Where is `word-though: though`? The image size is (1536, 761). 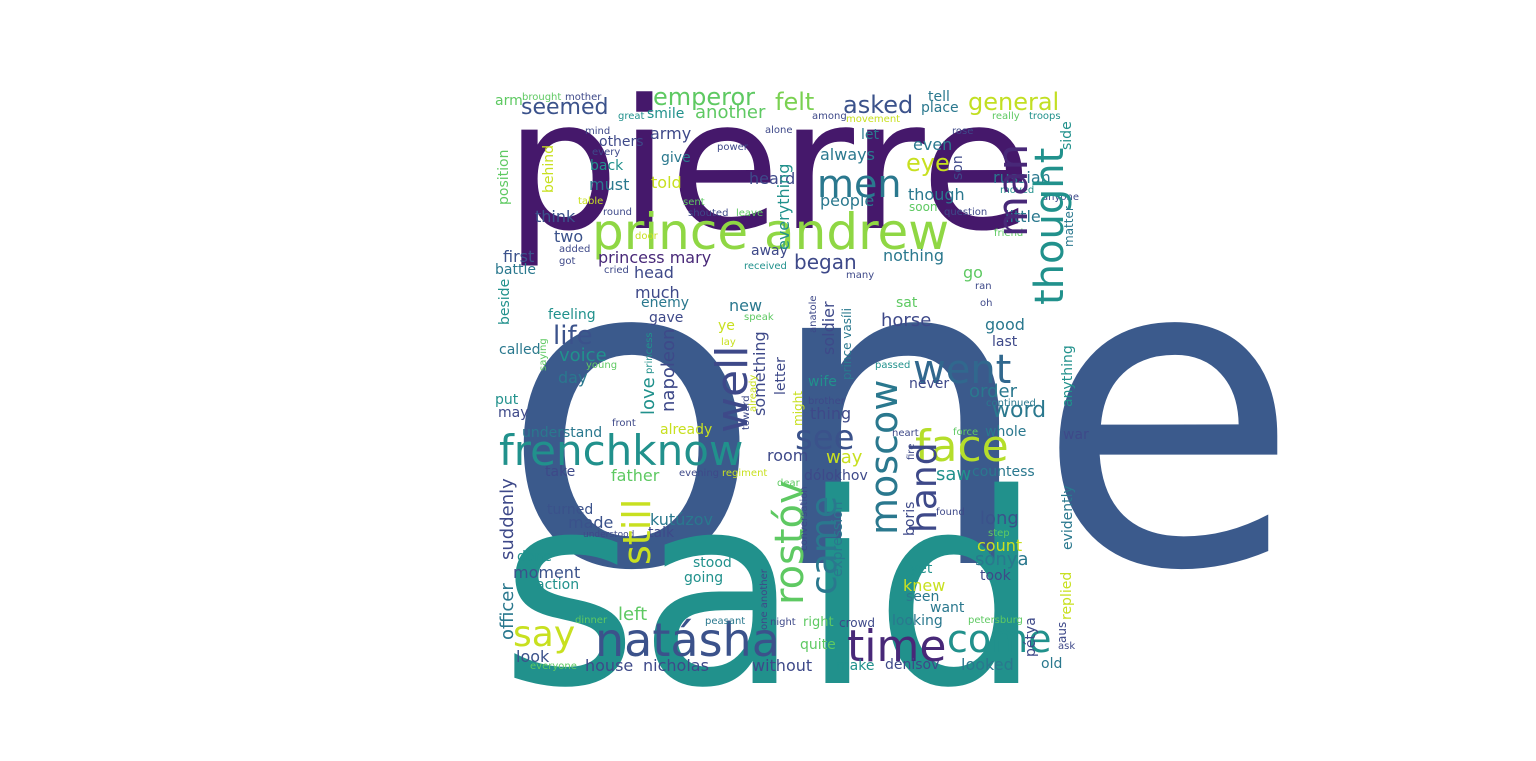
word-though: though is located at coordinates (936, 194).